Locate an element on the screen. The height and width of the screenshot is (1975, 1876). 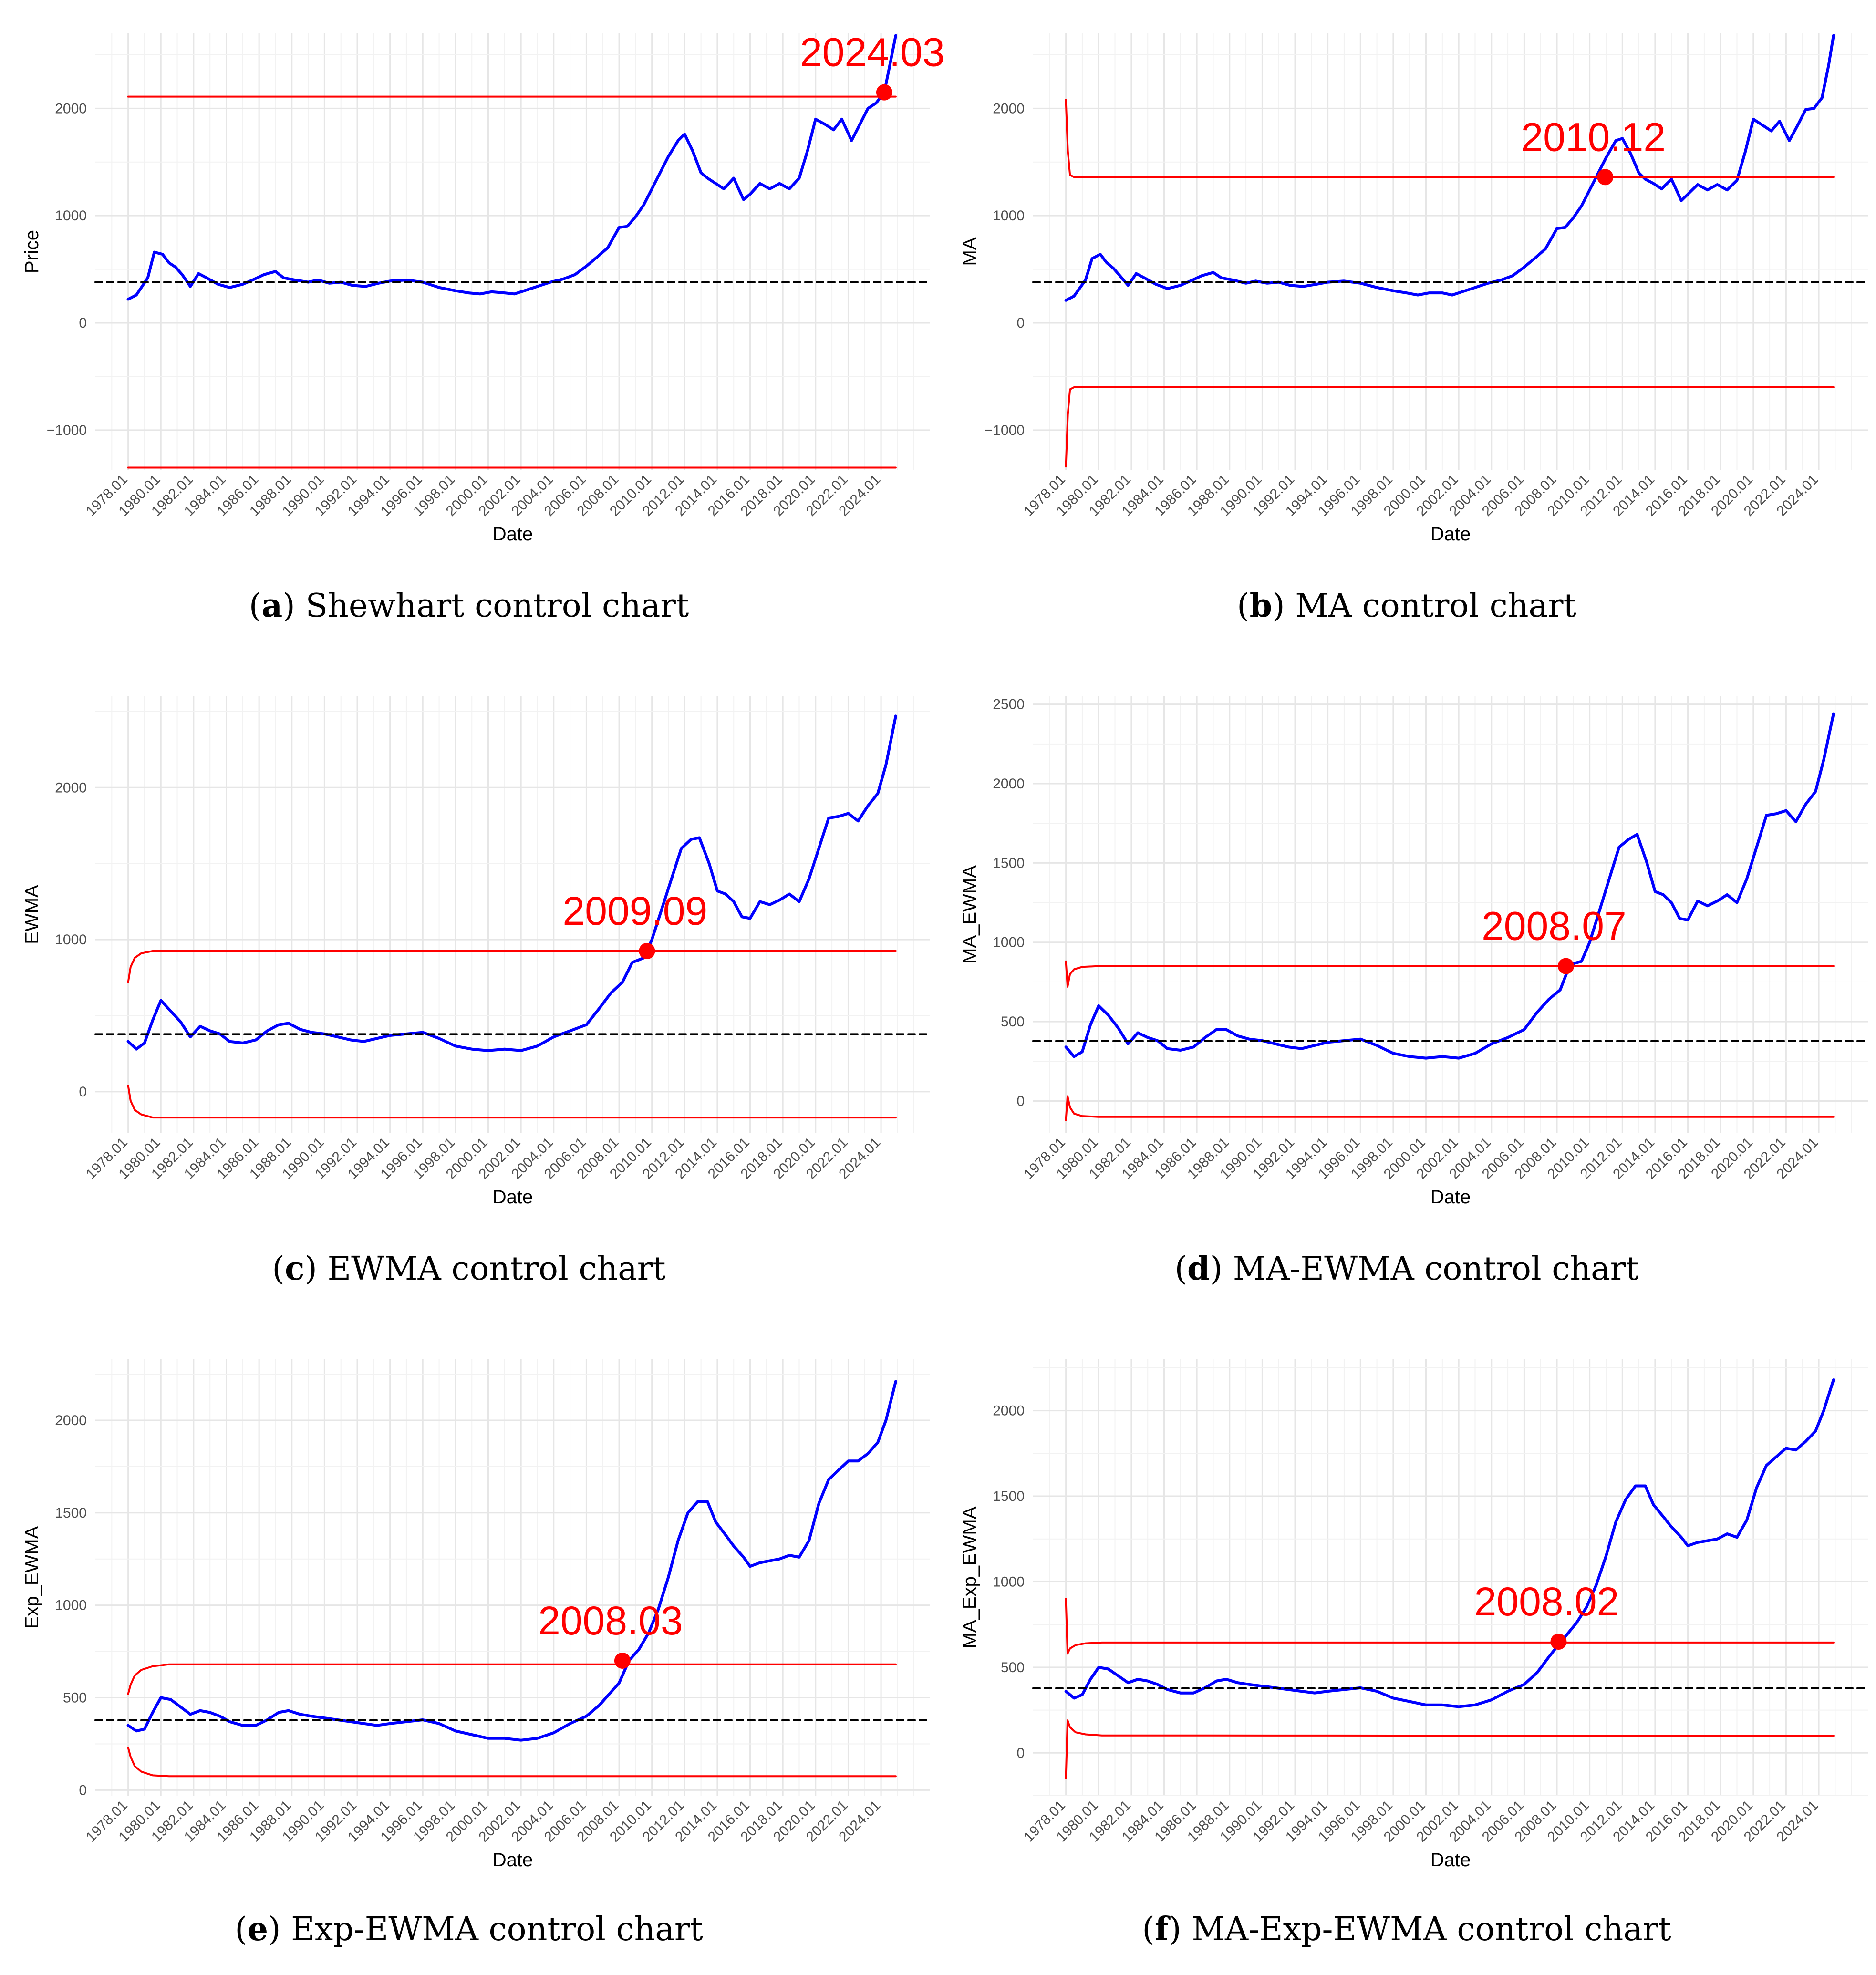
y-tick-label-a-0: −1000 is located at coordinates (67, 430).